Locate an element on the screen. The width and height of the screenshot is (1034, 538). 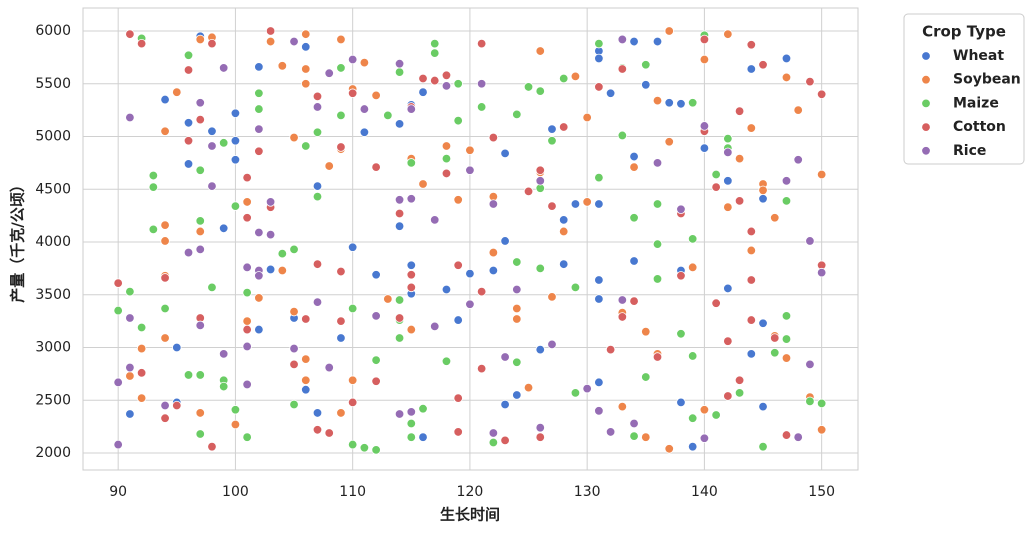
x-axis-label: 生长时间 is located at coordinates (470, 515).